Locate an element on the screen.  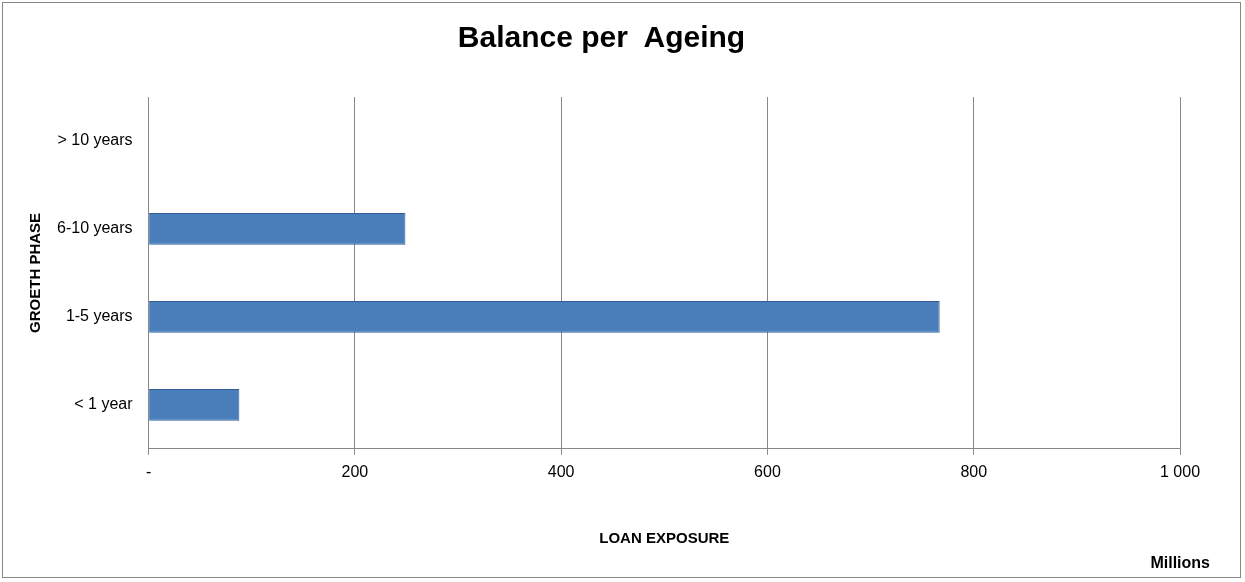
y-axis-title: GROETH PHASE is located at coordinates (35, 272).